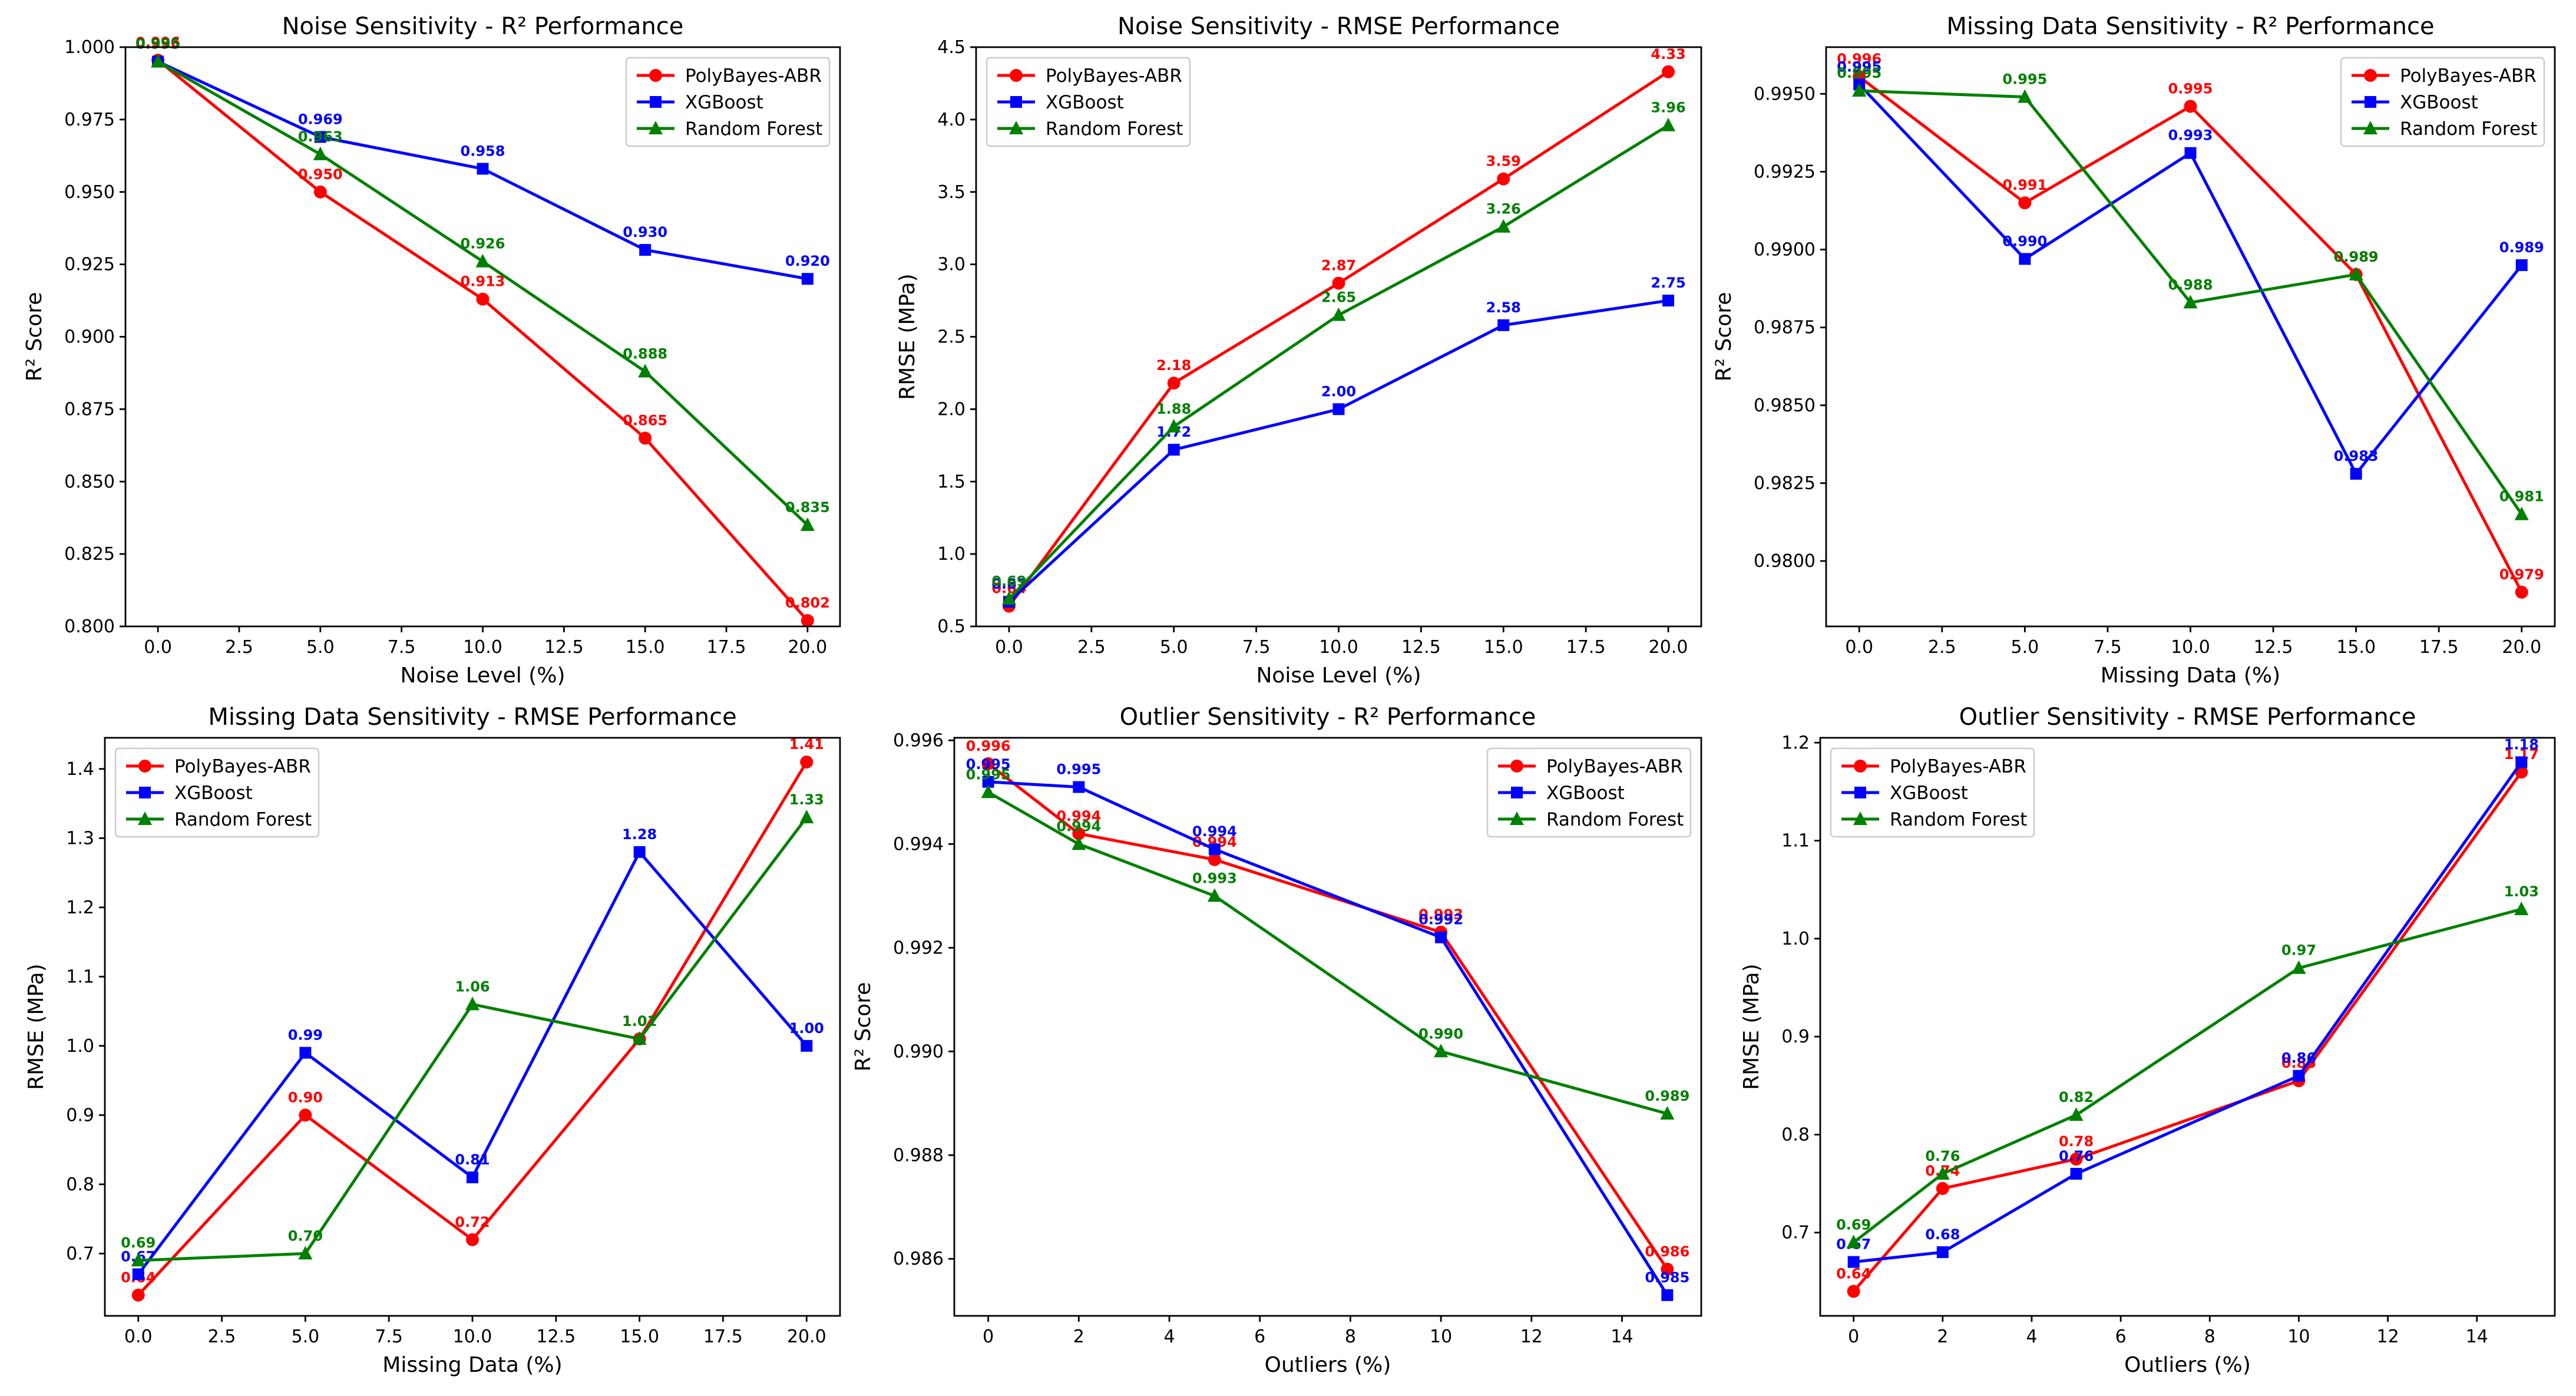 This screenshot has width=2576, height=1396. I want to click on y-tick-label: 0.825, so click(89, 554).